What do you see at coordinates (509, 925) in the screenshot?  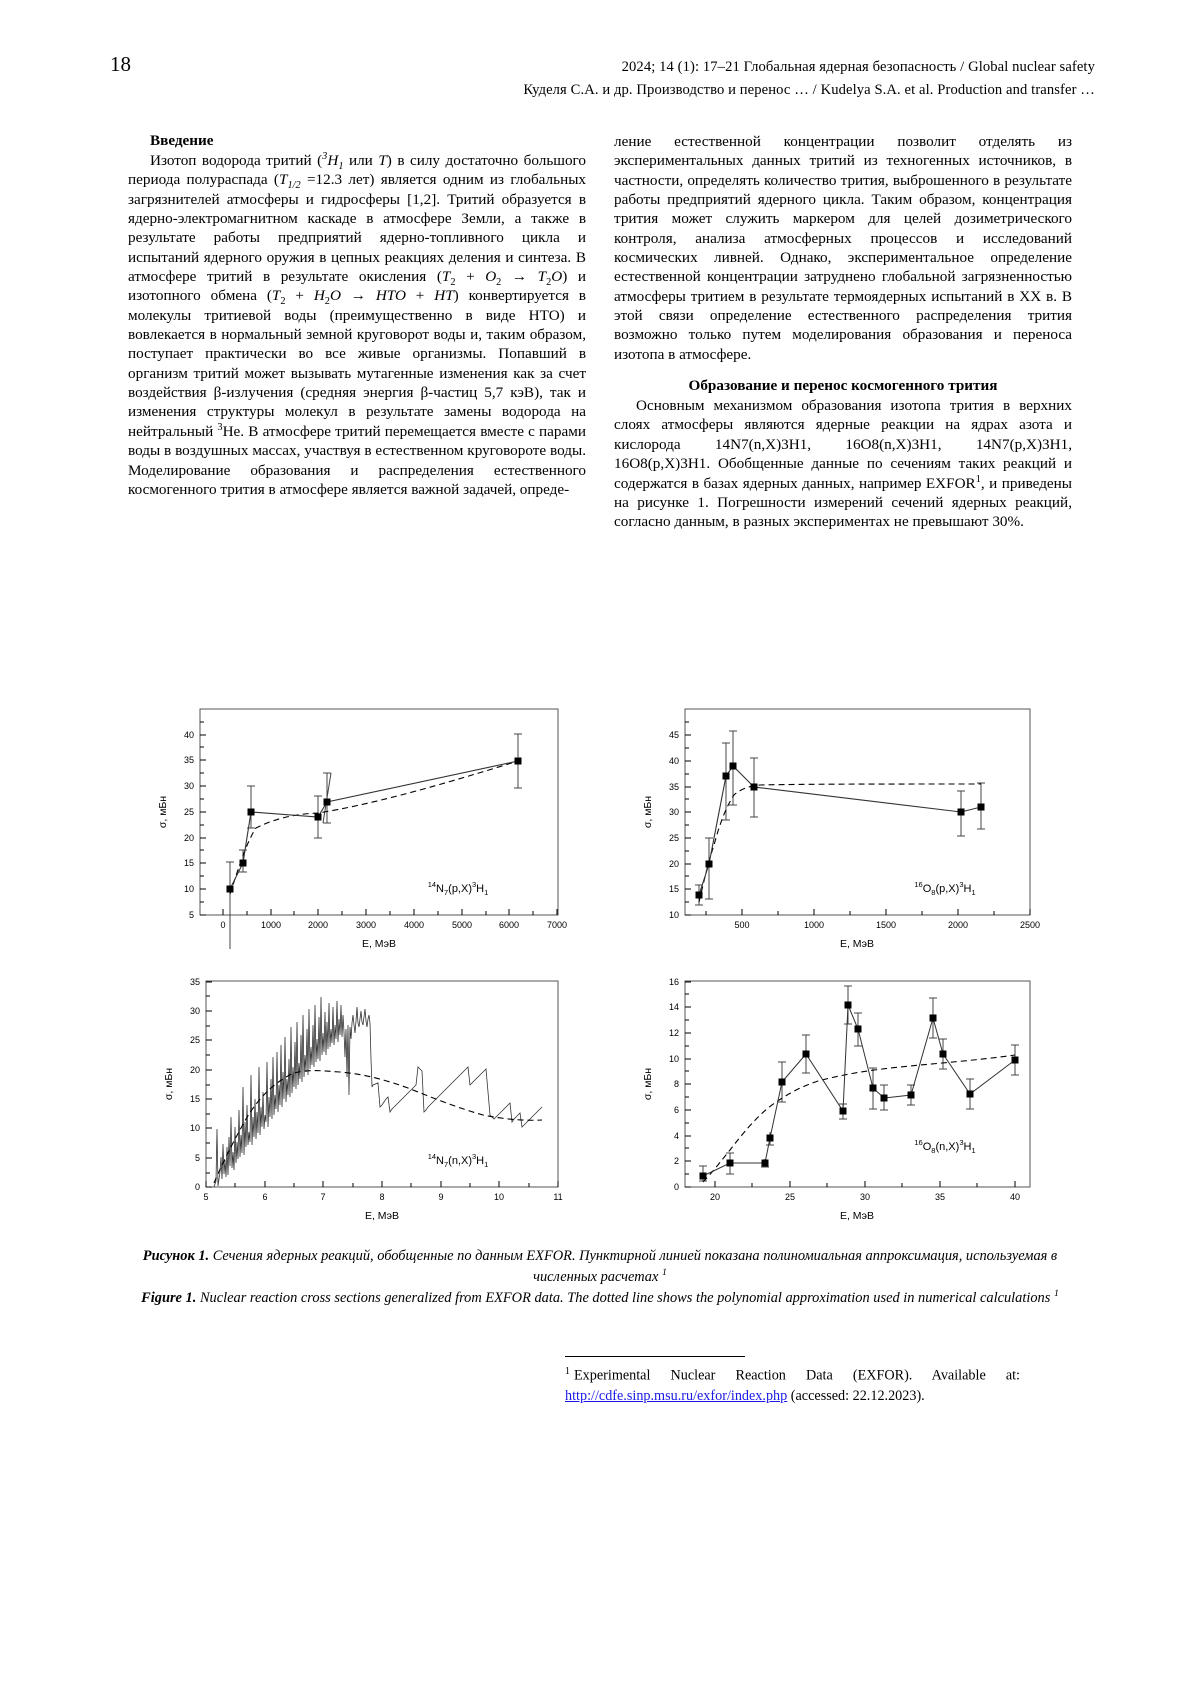 I see `xtick-6000: 6000` at bounding box center [509, 925].